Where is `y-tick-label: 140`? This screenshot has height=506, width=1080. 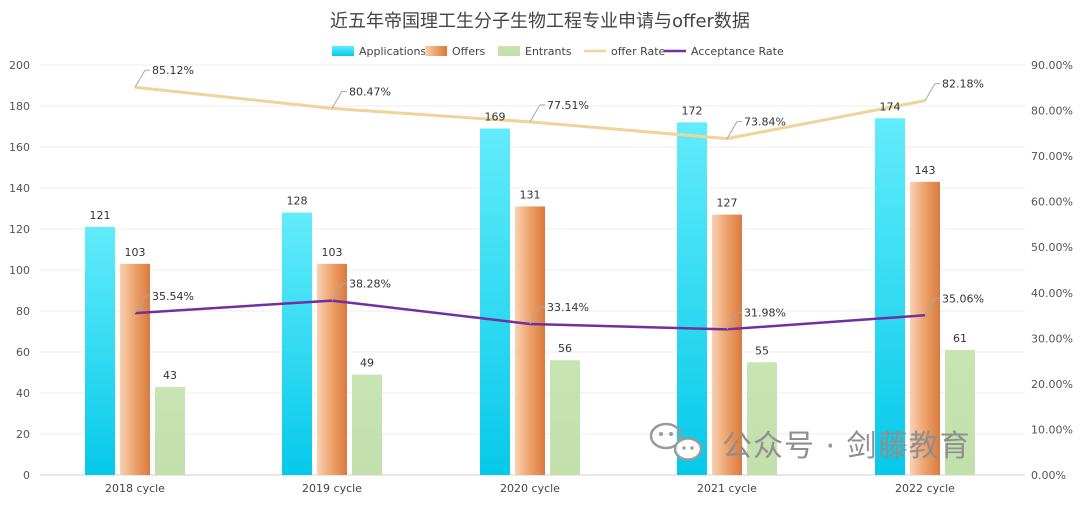 y-tick-label: 140 is located at coordinates (19, 188).